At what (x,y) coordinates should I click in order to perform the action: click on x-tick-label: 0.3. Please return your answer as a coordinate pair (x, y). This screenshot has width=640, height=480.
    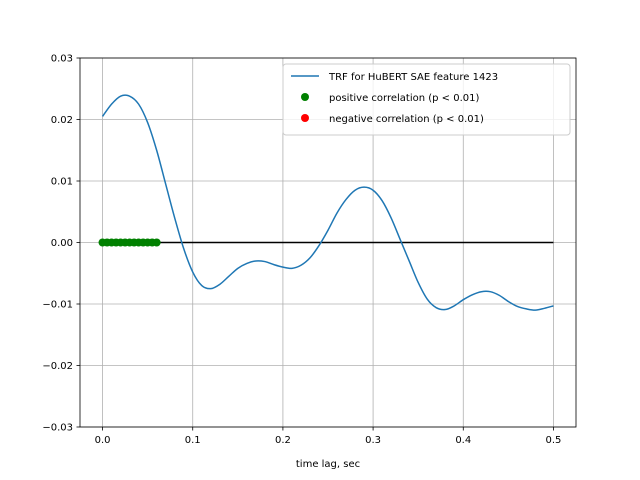
    Looking at the image, I should click on (373, 440).